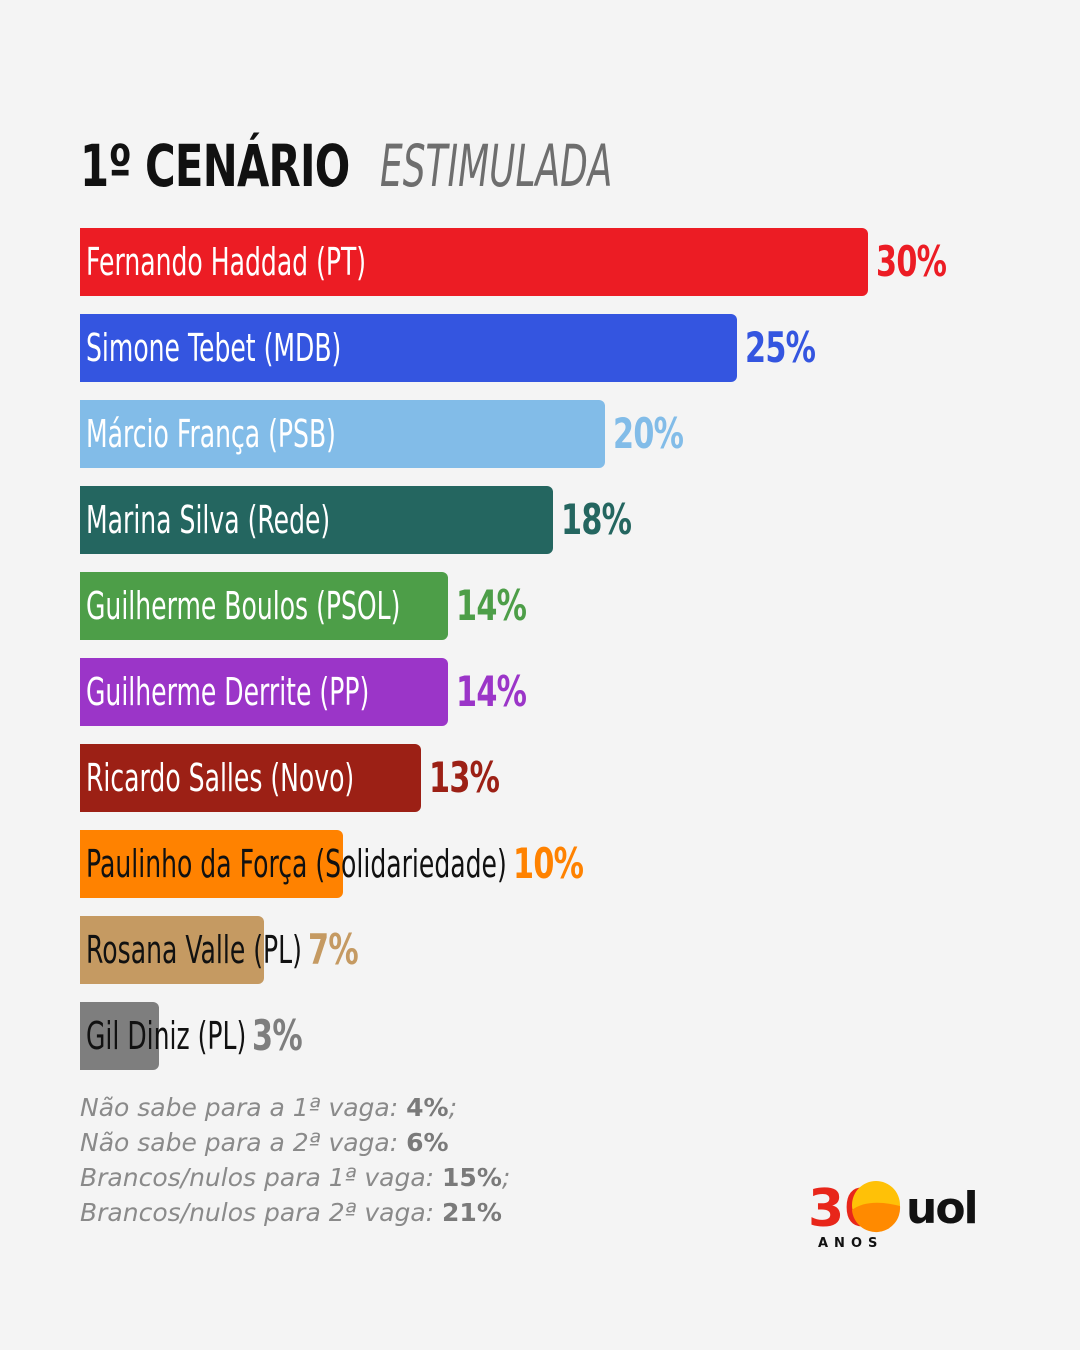 The width and height of the screenshot is (1080, 1350). I want to click on footnote-value: 15%, so click(472, 1177).